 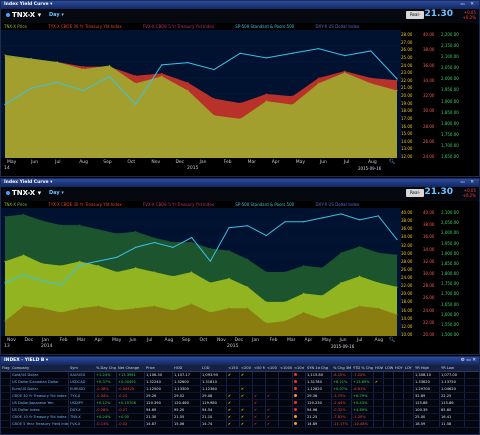 What do you see at coordinates (427, 368) in the screenshot?
I see `column-header: YR High` at bounding box center [427, 368].